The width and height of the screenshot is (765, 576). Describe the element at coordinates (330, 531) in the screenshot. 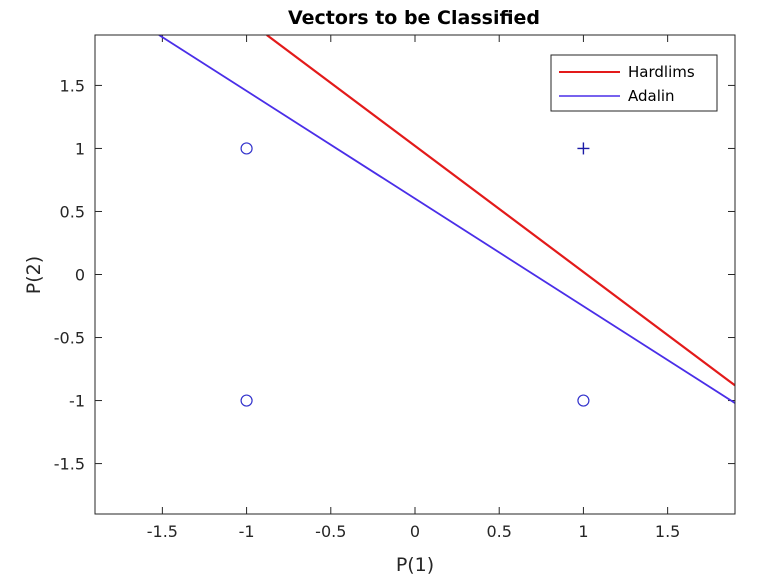

I see `x-tick-label: -0.5` at that location.